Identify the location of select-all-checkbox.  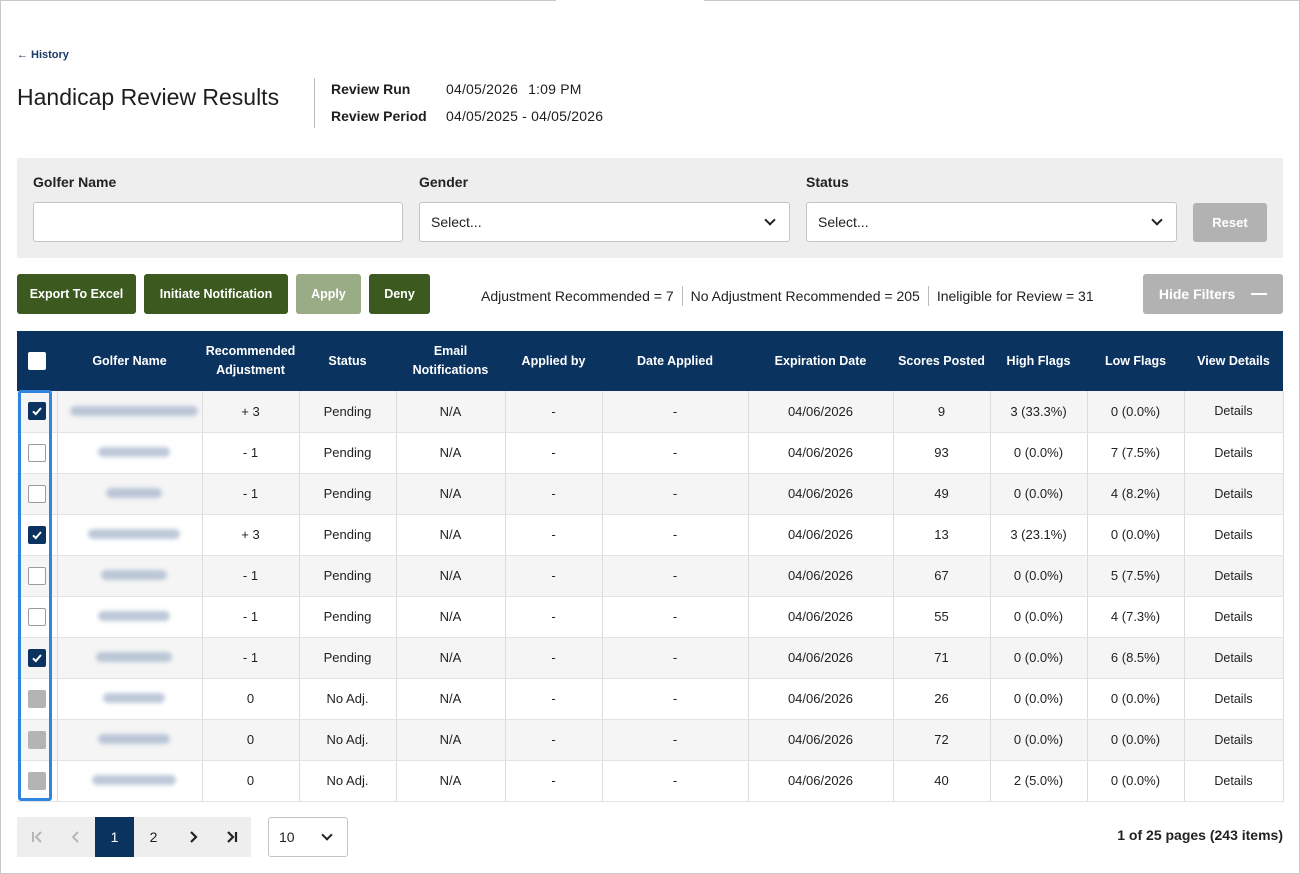
(37, 361).